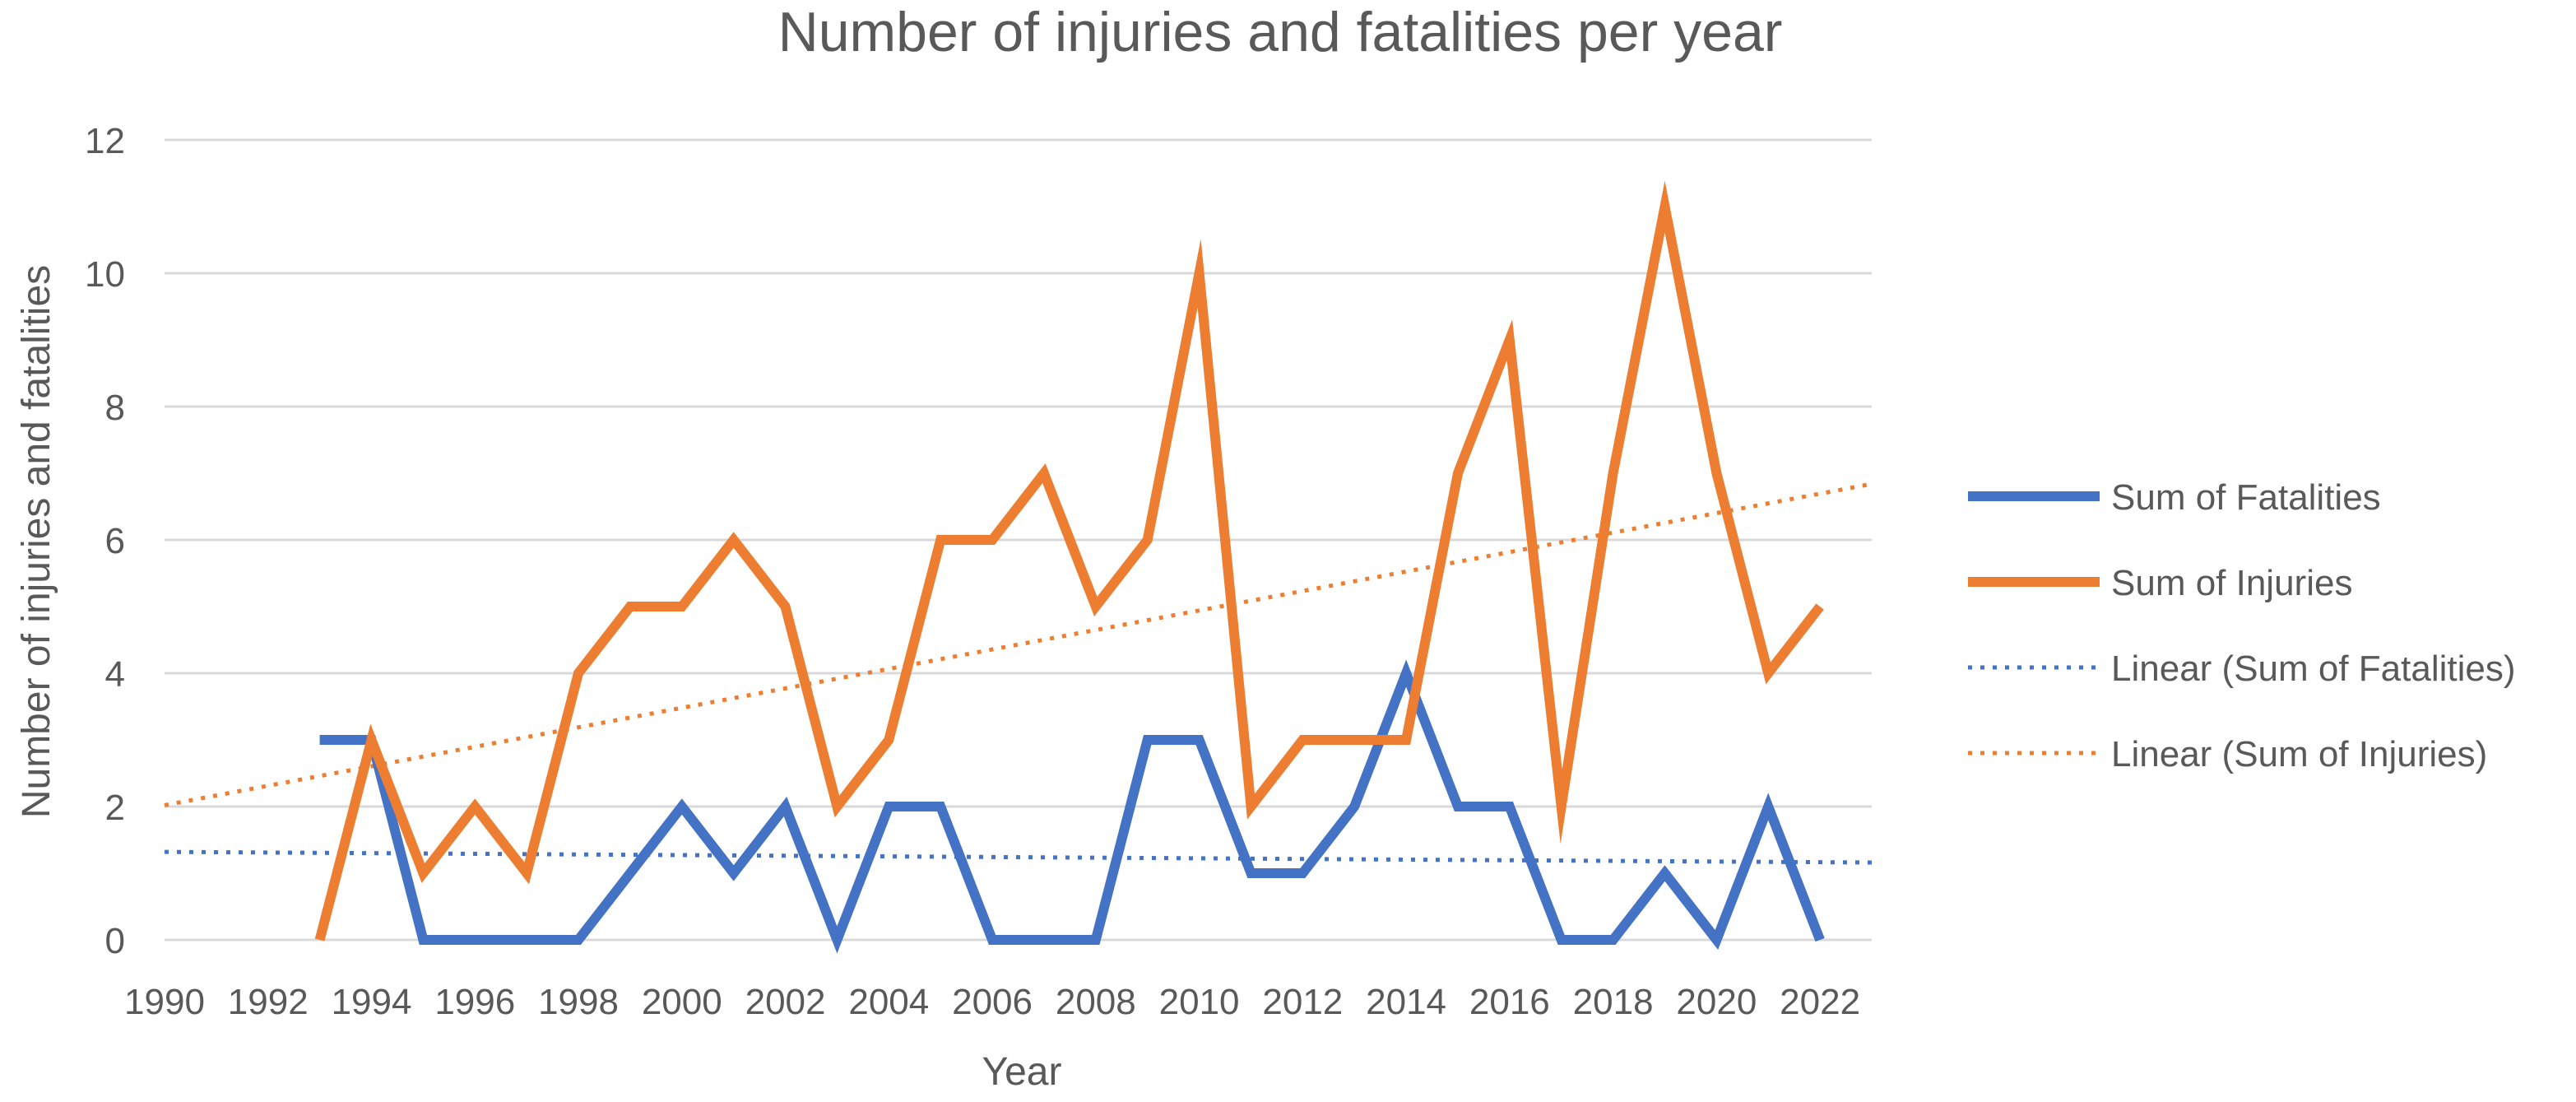  Describe the element at coordinates (115, 541) in the screenshot. I see `y-tick-label: 6` at that location.